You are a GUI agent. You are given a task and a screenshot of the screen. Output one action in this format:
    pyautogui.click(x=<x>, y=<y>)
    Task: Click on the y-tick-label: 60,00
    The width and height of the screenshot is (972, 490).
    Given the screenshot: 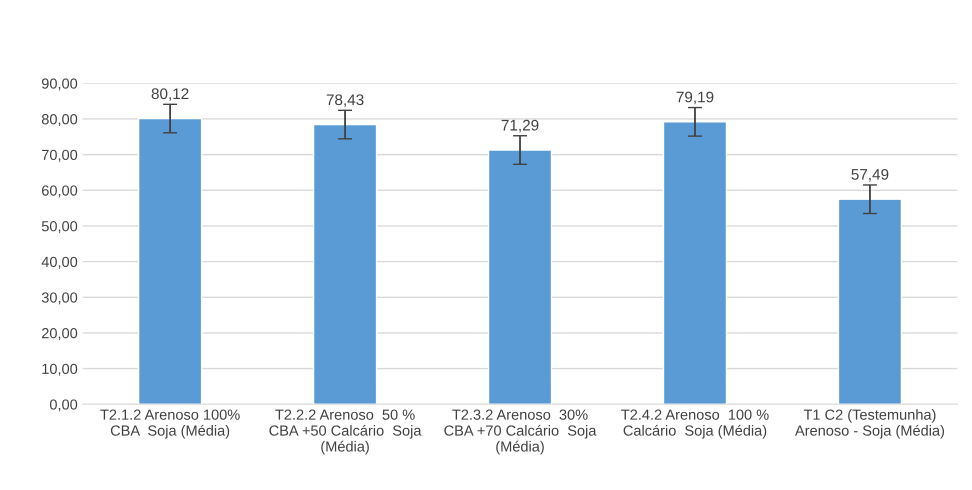 What is the action you would take?
    pyautogui.click(x=60, y=191)
    